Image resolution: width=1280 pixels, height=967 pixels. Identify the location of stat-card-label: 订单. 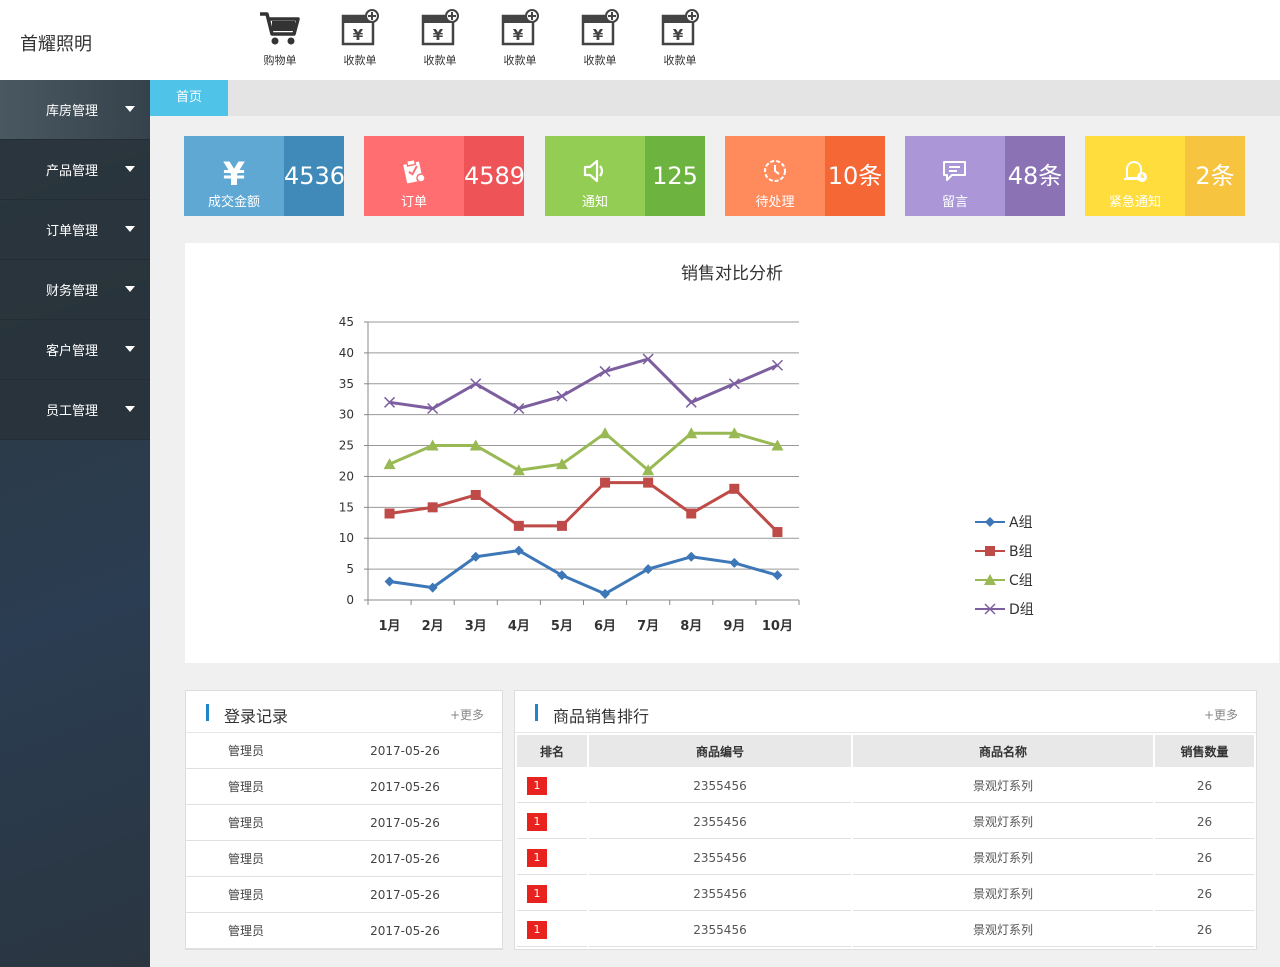
(413, 202).